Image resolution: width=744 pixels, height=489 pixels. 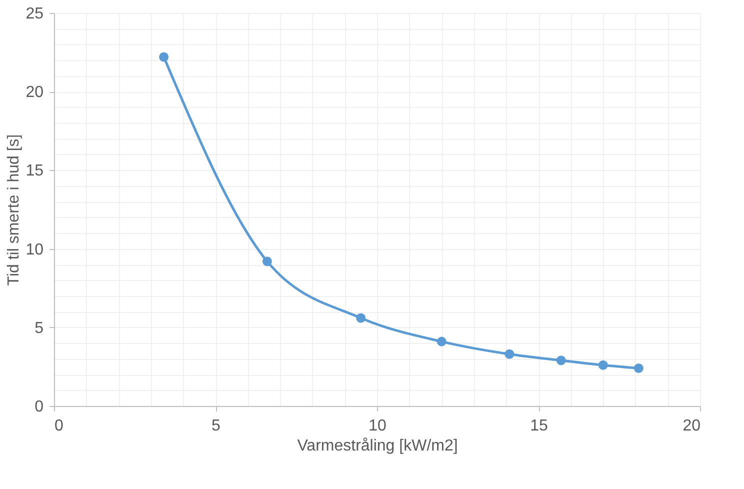 What do you see at coordinates (35, 93) in the screenshot?
I see `y-tick-label: 20` at bounding box center [35, 93].